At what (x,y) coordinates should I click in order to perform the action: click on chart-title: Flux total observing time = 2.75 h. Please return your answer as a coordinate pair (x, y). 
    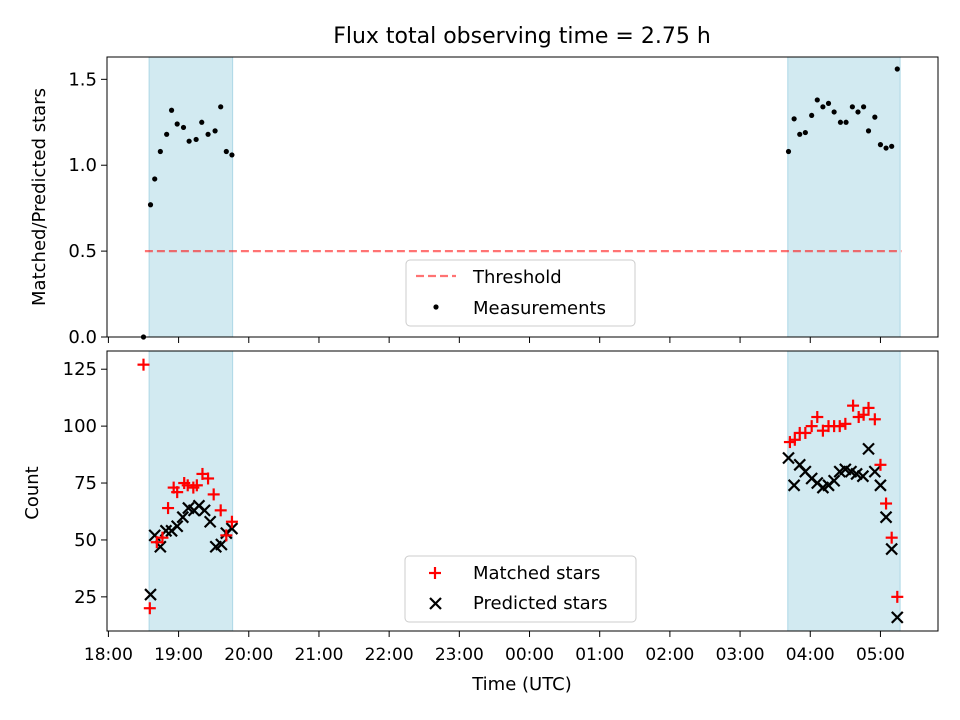
    Looking at the image, I should click on (522, 36).